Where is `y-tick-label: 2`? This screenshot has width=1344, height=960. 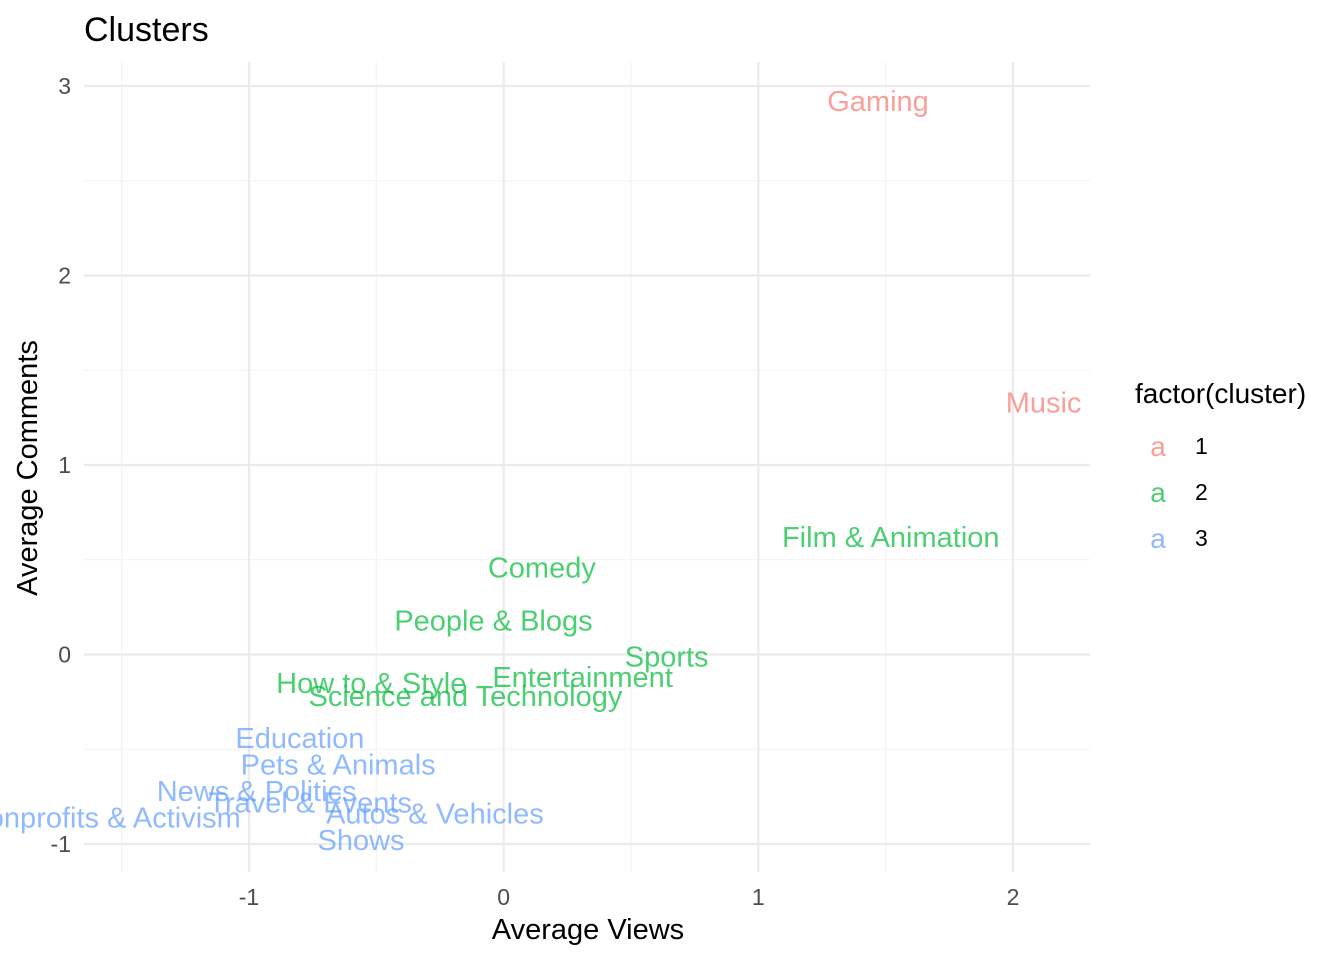 y-tick-label: 2 is located at coordinates (64, 276).